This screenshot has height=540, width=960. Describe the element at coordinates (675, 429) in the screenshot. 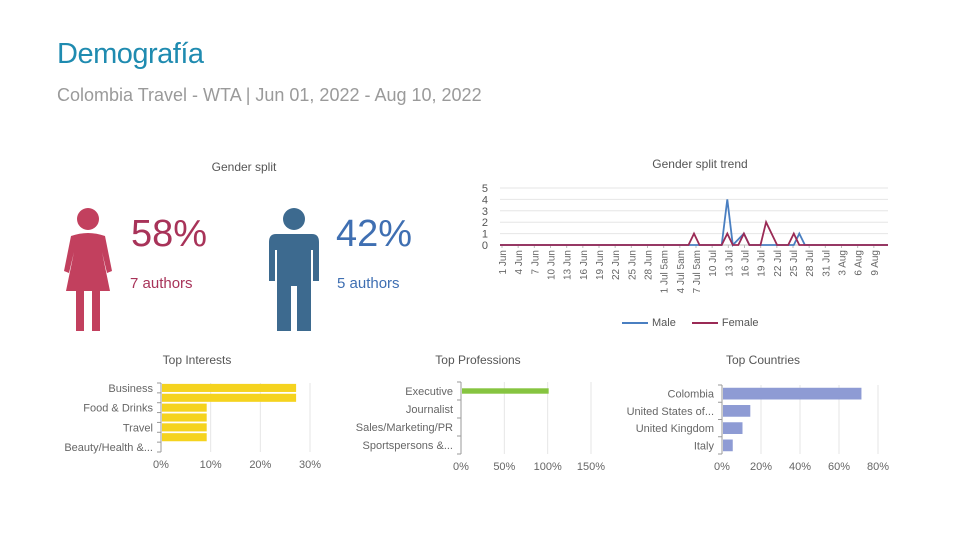

I see `bar-category-label: United Kingdom` at that location.